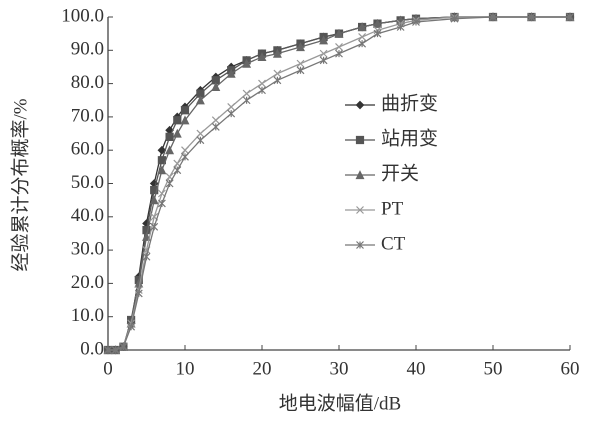 The width and height of the screenshot is (595, 422). What do you see at coordinates (570, 368) in the screenshot?
I see `x-tick-label: 60` at bounding box center [570, 368].